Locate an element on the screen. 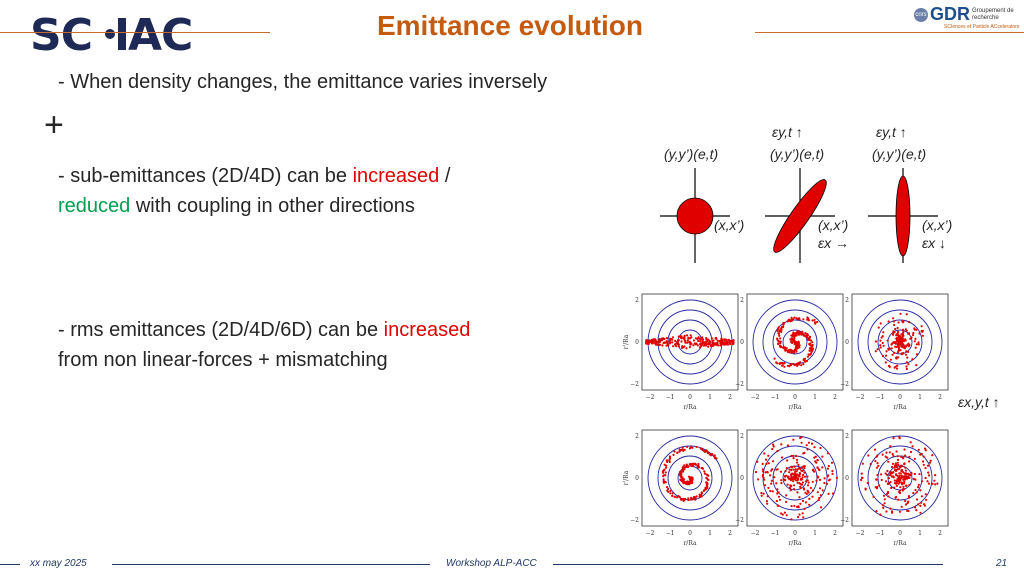  svg-text: SC is located at coordinates (61, 34).